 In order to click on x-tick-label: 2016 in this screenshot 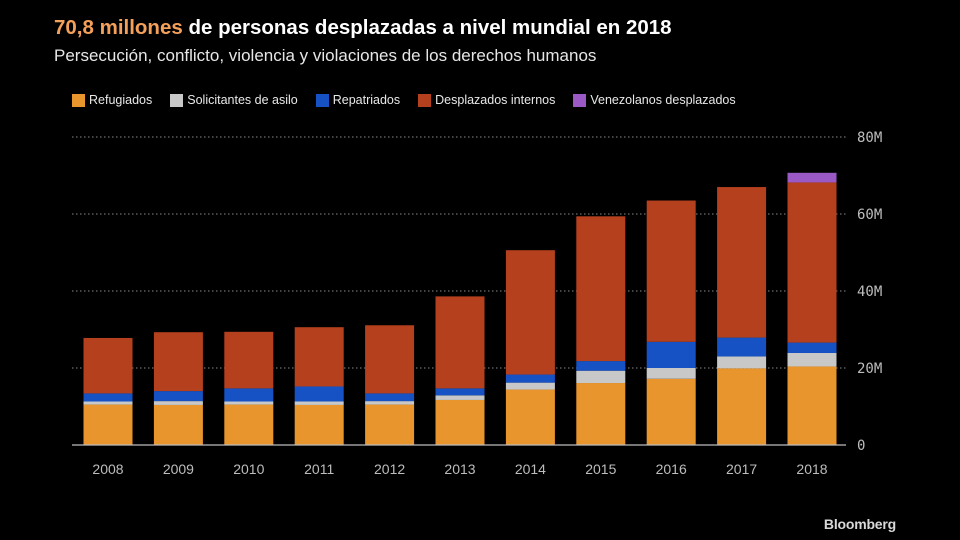, I will do `click(671, 469)`.